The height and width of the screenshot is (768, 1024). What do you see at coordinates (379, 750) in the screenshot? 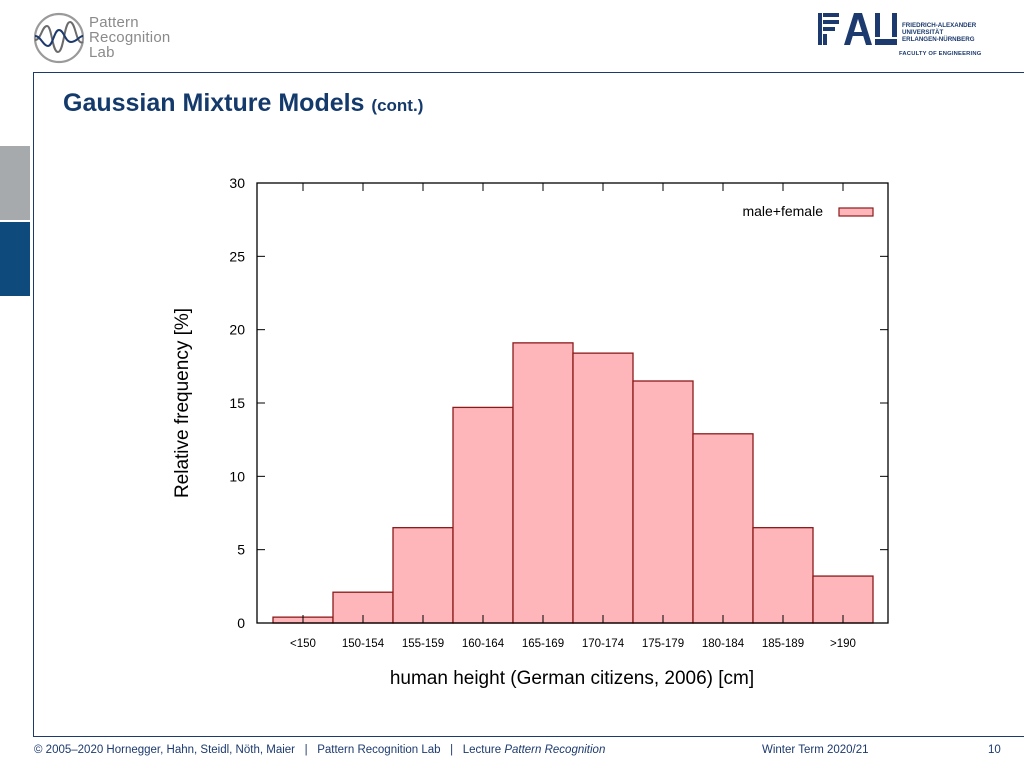
I see `footer-lab: Pattern Recognition Lab` at bounding box center [379, 750].